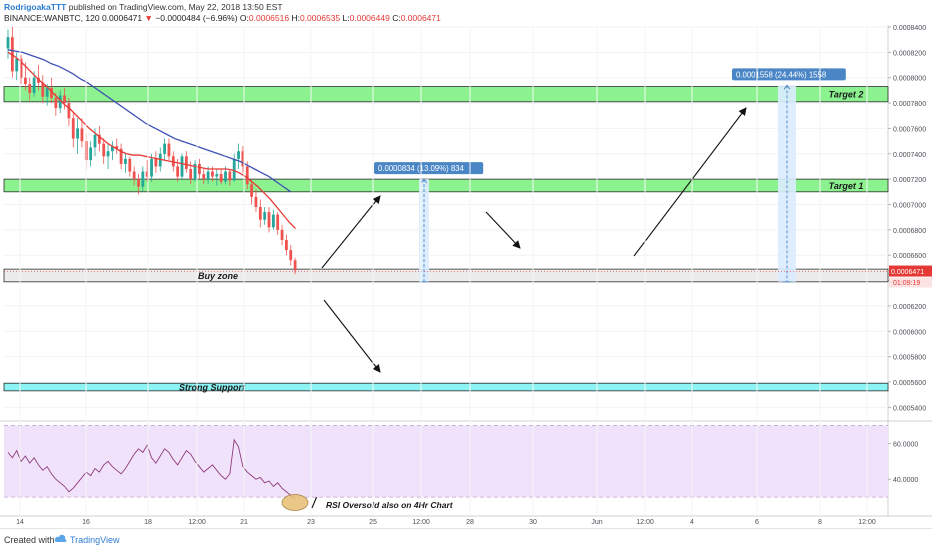  Describe the element at coordinates (446, 275) in the screenshot. I see `zone-buy-zone` at that location.